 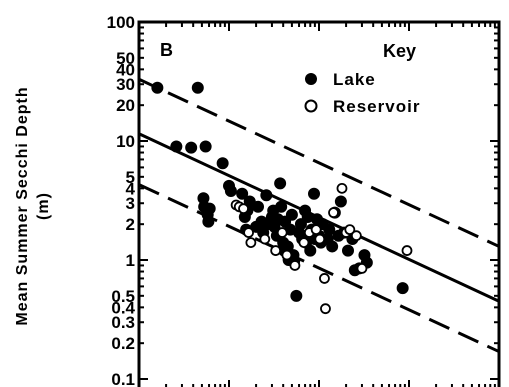 I want to click on legend-marker-lake, so click(x=311, y=79).